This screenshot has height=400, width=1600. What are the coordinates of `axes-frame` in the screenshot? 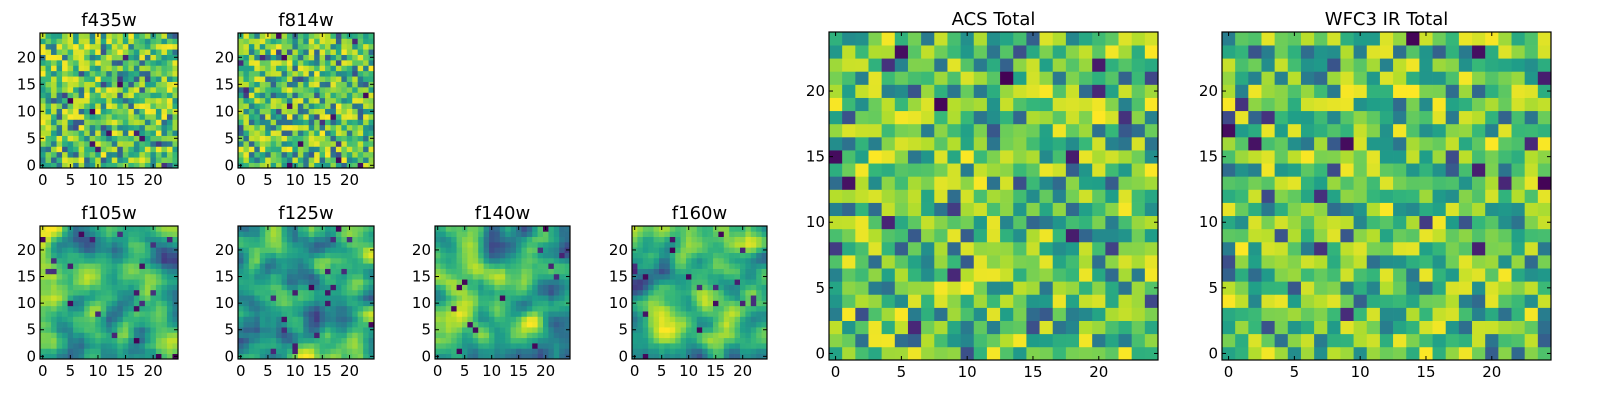 It's located at (306, 292).